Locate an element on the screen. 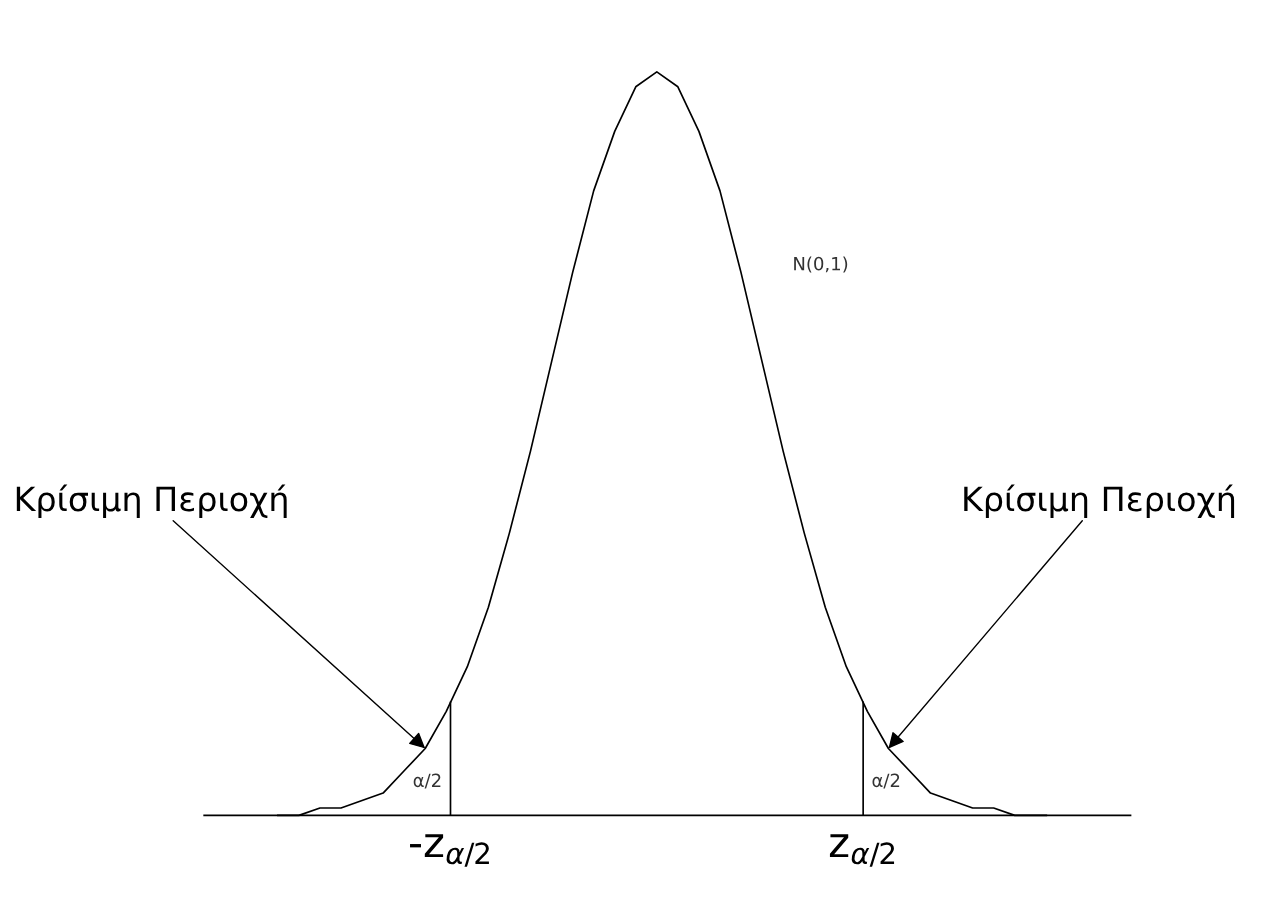 The height and width of the screenshot is (899, 1276). x-tick-label: -z$_{α/2}$ is located at coordinates (449, 850).